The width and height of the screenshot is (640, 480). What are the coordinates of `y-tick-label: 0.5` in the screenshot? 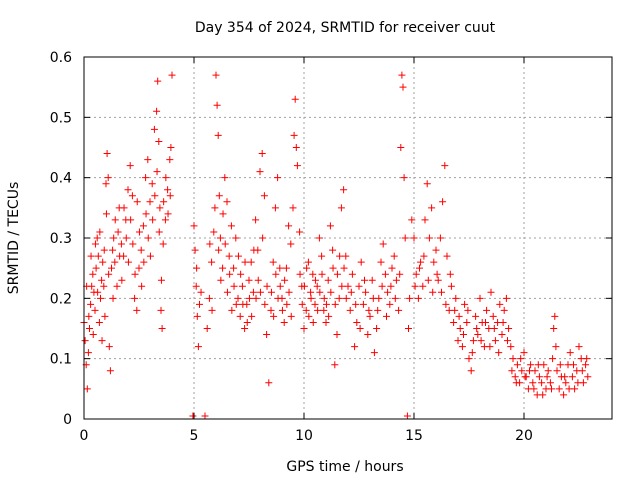 It's located at (61, 118).